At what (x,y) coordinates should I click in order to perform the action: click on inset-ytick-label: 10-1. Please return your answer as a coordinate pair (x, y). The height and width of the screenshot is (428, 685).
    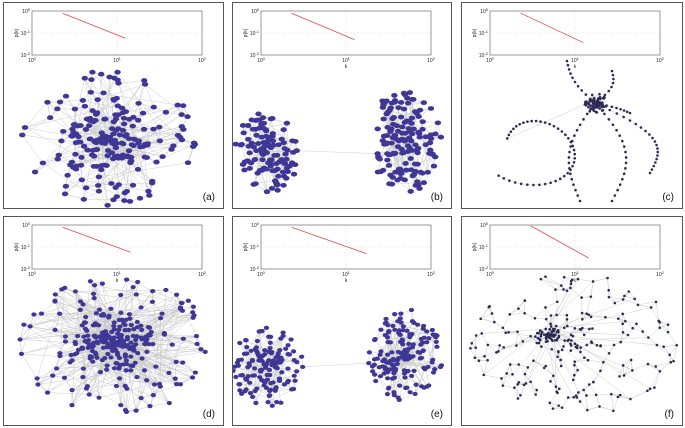
    Looking at the image, I should click on (255, 247).